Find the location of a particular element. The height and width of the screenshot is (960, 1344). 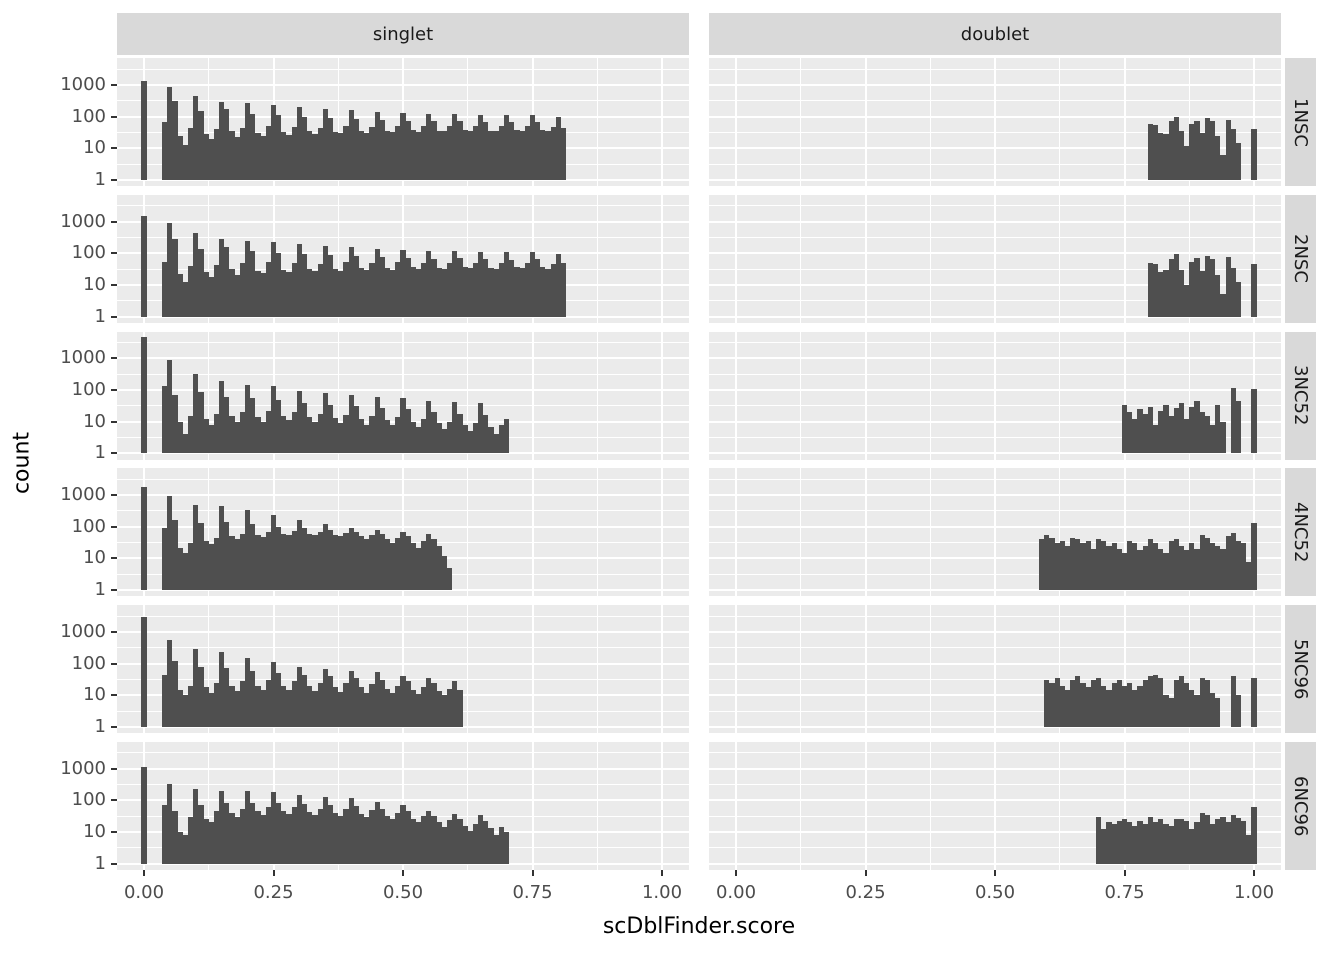

panel-doublet-2NSC is located at coordinates (995, 258).